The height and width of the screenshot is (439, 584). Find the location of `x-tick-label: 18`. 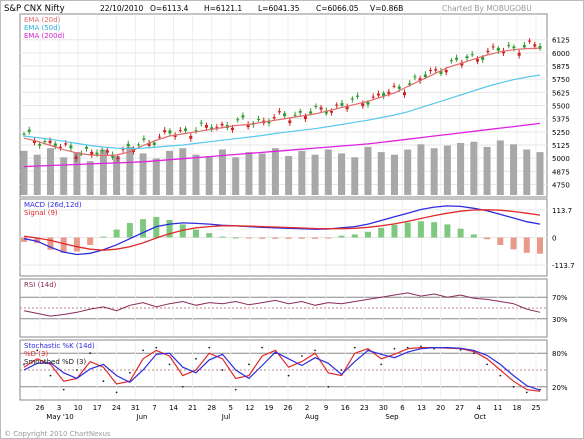

x-tick-label: 18 is located at coordinates (516, 408).